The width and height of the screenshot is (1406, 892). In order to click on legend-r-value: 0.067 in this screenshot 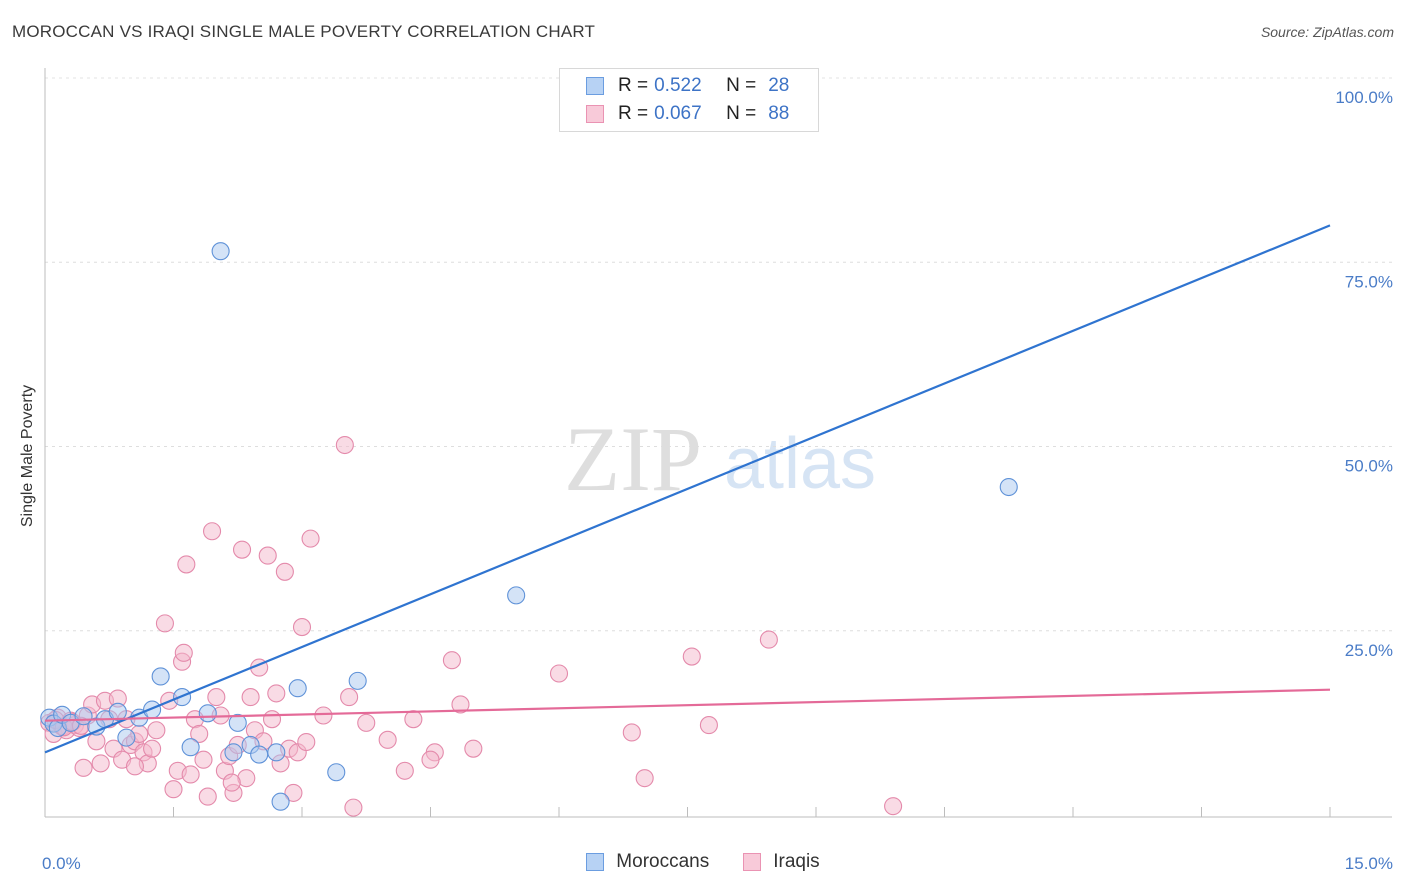, I will do `click(678, 113)`.